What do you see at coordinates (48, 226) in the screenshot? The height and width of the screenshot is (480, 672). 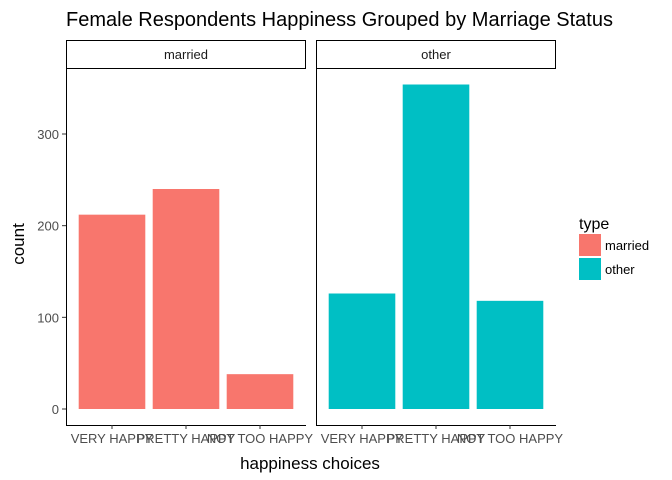 I see `y-tick-label: 200` at bounding box center [48, 226].